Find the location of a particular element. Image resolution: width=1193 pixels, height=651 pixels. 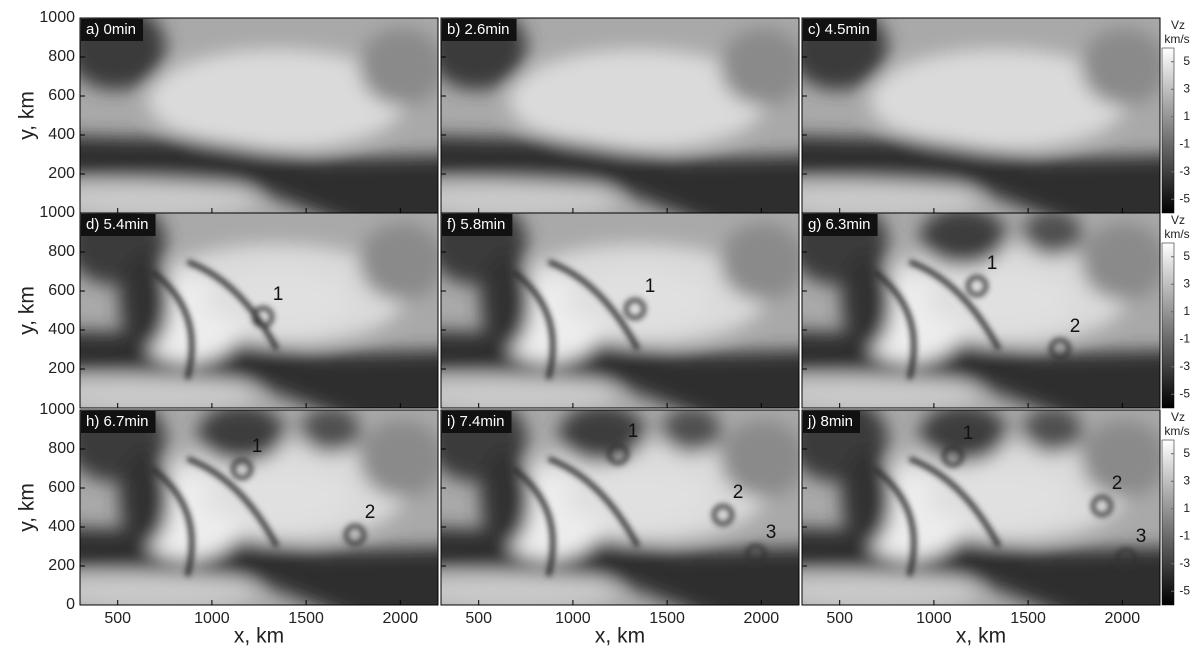

panel-label: i) 7.4min is located at coordinates (476, 421).